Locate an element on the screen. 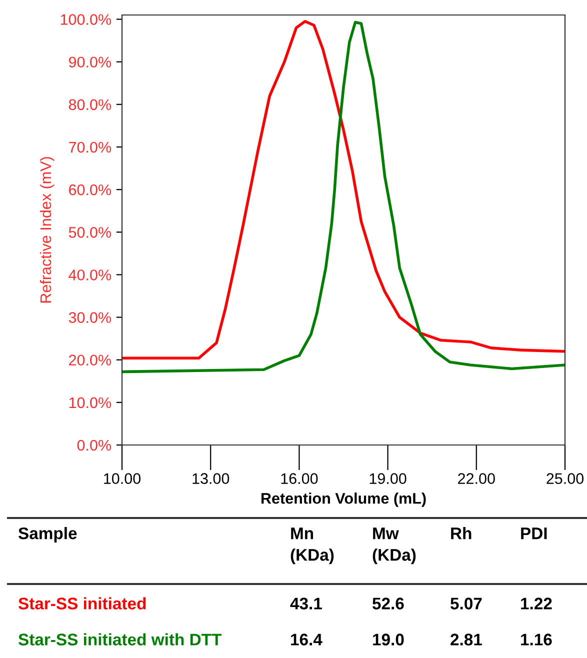 The image size is (587, 658). text: Mn (KDa) is located at coordinates (312, 546).